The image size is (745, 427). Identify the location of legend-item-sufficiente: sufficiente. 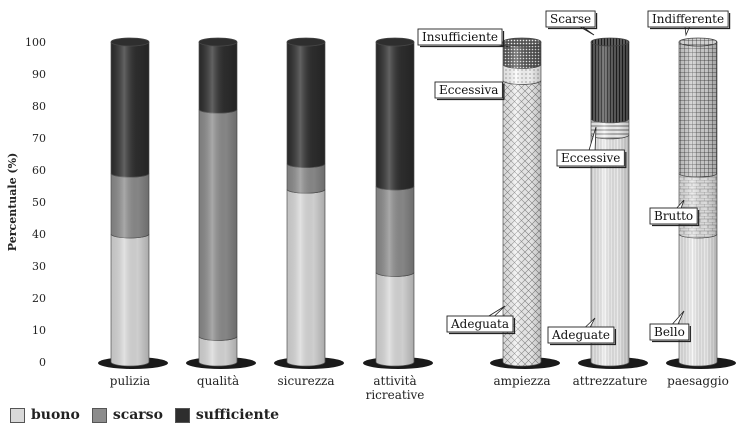
(227, 415).